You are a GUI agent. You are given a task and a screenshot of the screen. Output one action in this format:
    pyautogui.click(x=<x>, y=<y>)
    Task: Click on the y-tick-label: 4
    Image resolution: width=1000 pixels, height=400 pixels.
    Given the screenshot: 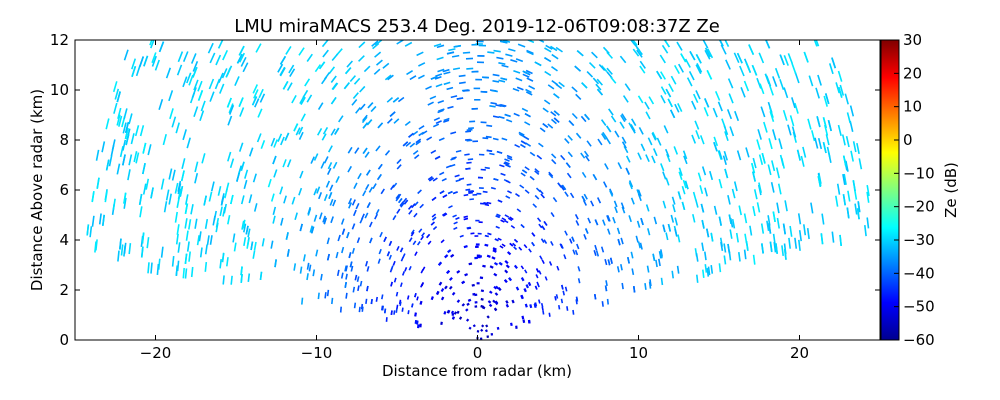 What is the action you would take?
    pyautogui.click(x=64, y=240)
    